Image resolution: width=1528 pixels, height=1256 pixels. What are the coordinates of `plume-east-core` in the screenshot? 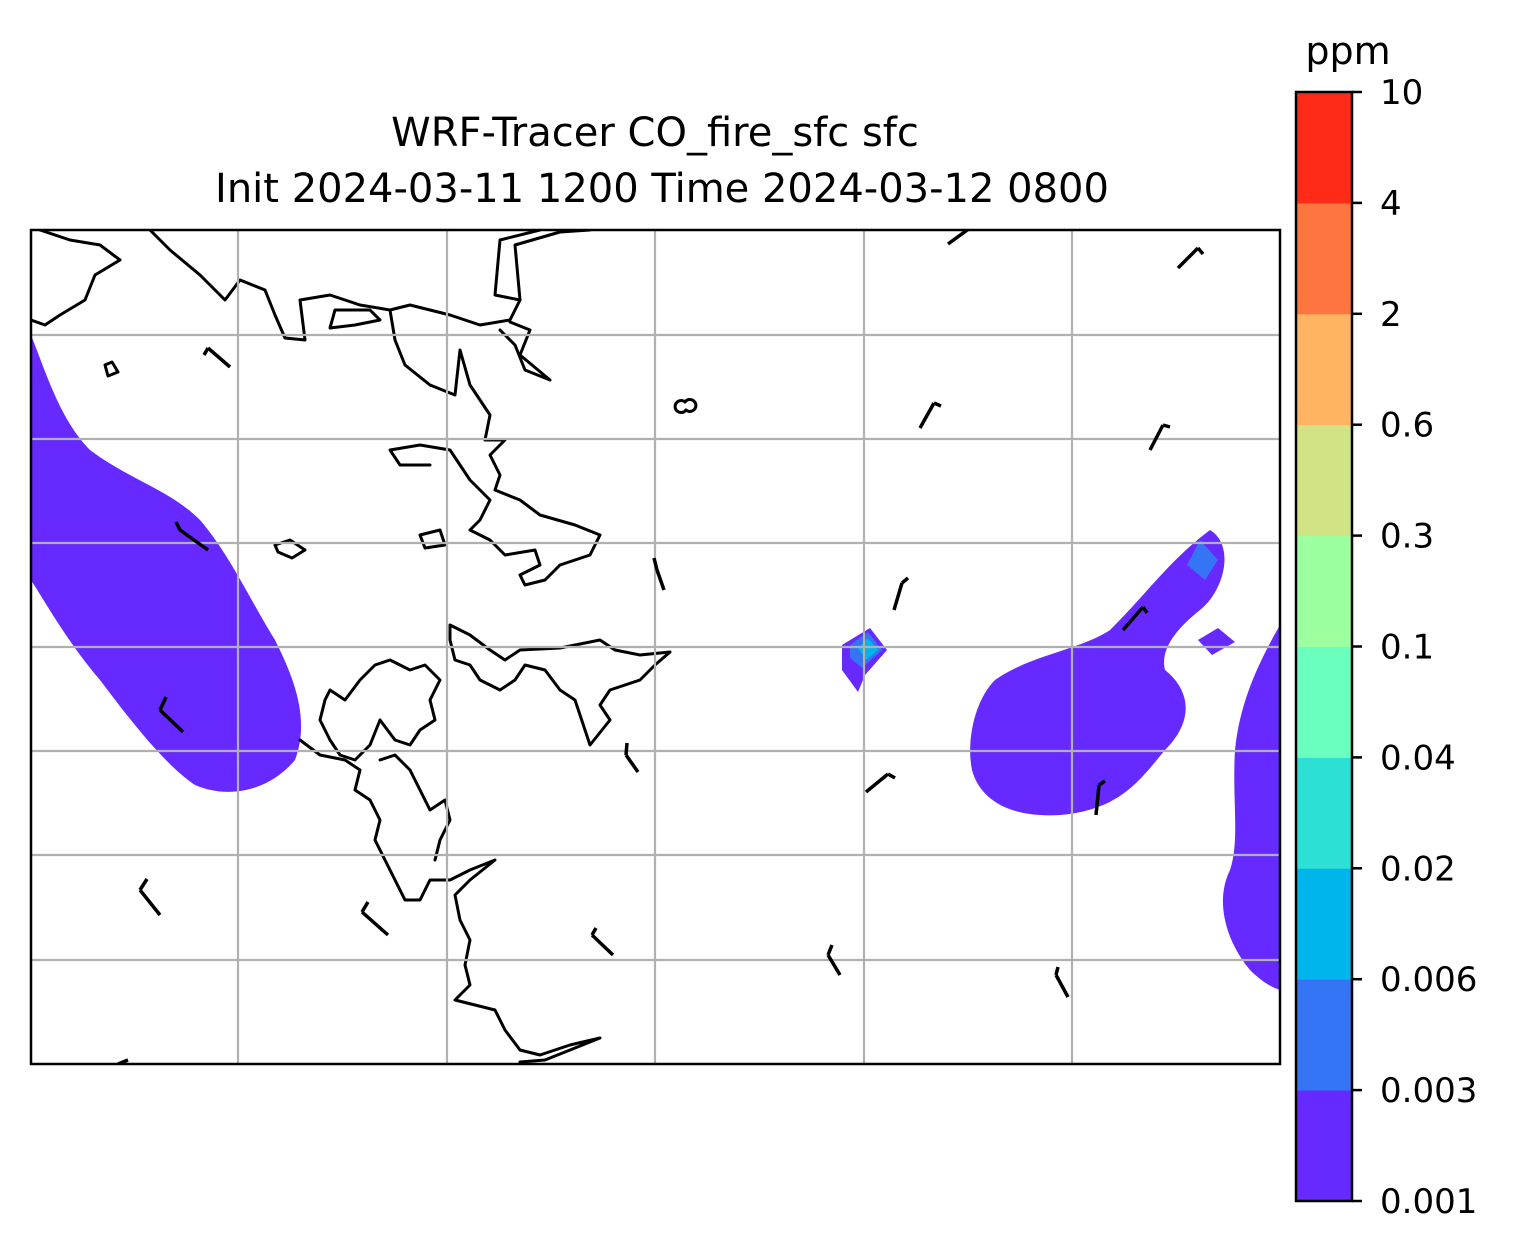 It's located at (1202, 560).